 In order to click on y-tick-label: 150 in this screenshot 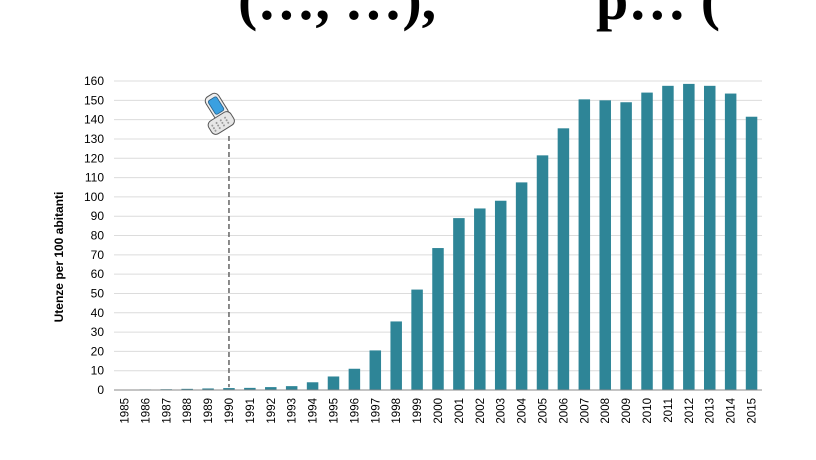, I will do `click(94, 100)`.